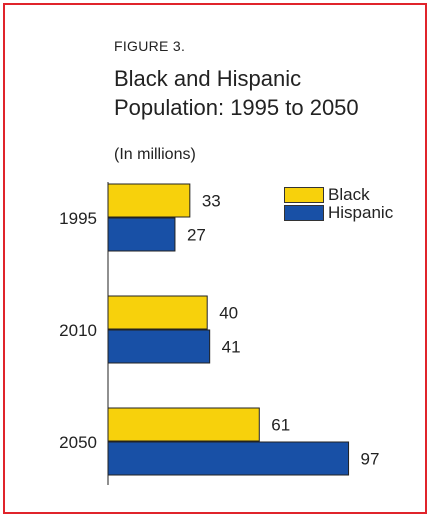  What do you see at coordinates (349, 194) in the screenshot?
I see `legend-label-black: Black` at bounding box center [349, 194].